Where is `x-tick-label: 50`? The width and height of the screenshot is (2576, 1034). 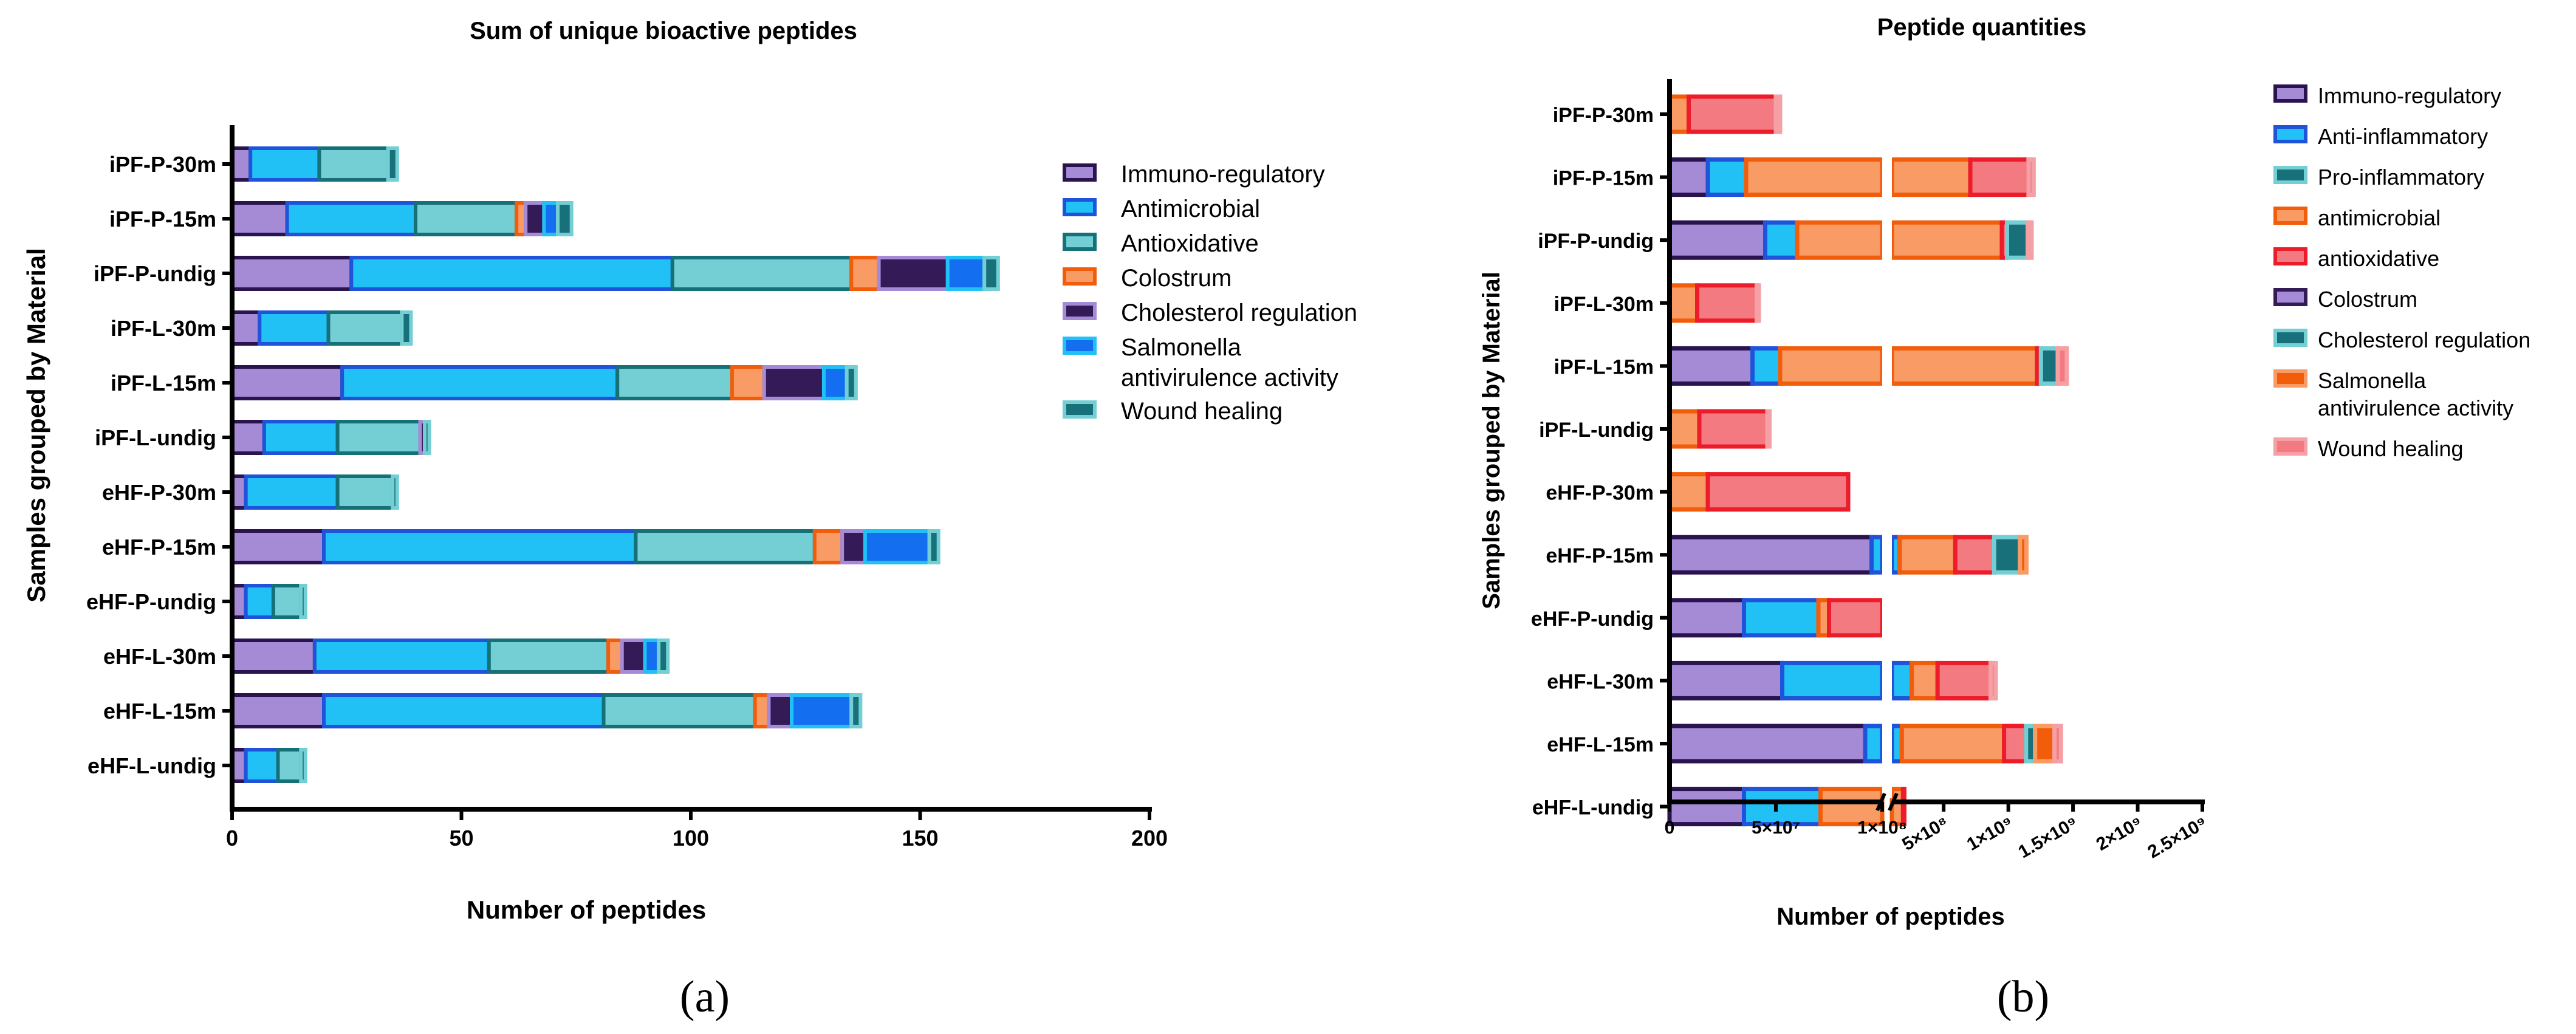
x-tick-label: 50 is located at coordinates (461, 838).